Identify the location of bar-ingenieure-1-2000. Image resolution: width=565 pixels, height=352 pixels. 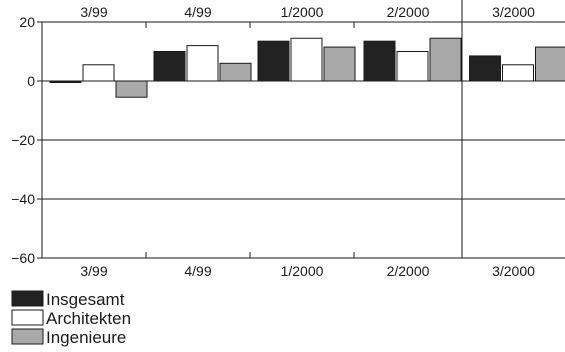
(339, 64).